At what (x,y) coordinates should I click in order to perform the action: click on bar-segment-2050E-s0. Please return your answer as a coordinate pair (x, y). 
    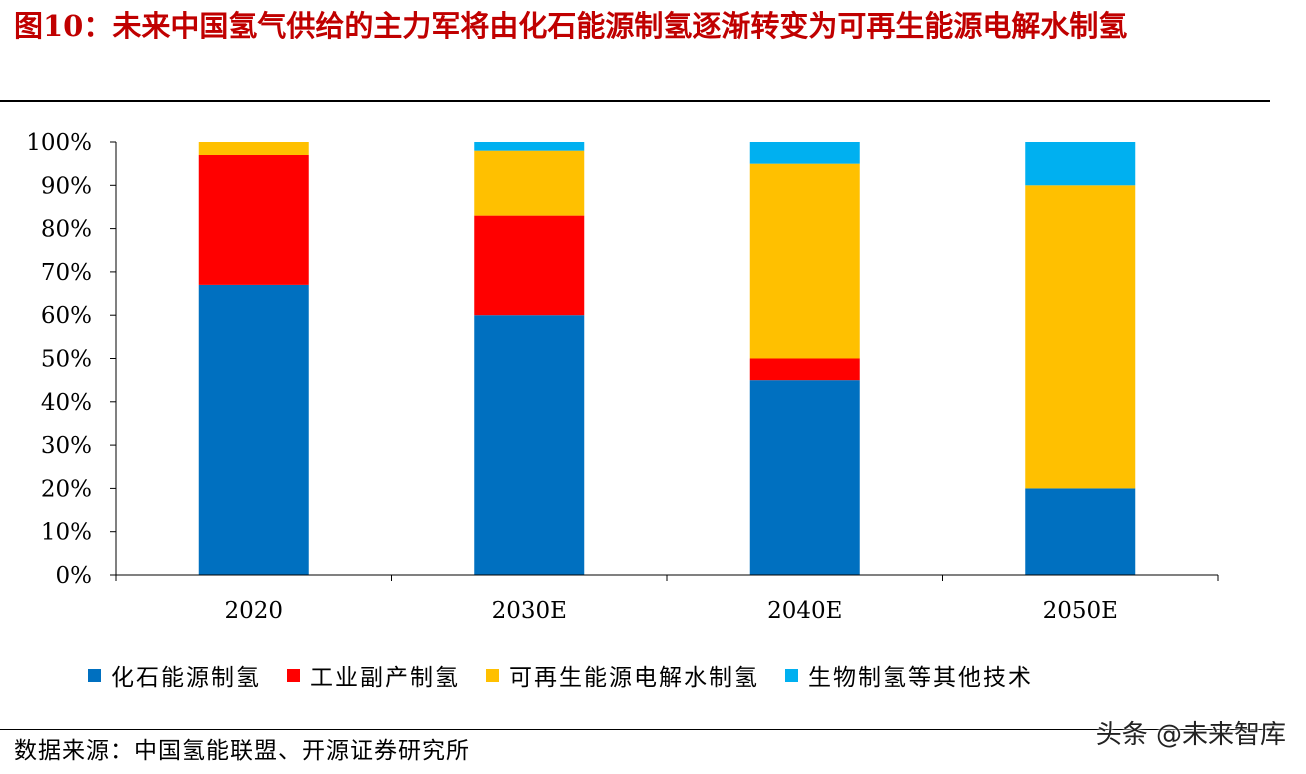
    Looking at the image, I should click on (1080, 531).